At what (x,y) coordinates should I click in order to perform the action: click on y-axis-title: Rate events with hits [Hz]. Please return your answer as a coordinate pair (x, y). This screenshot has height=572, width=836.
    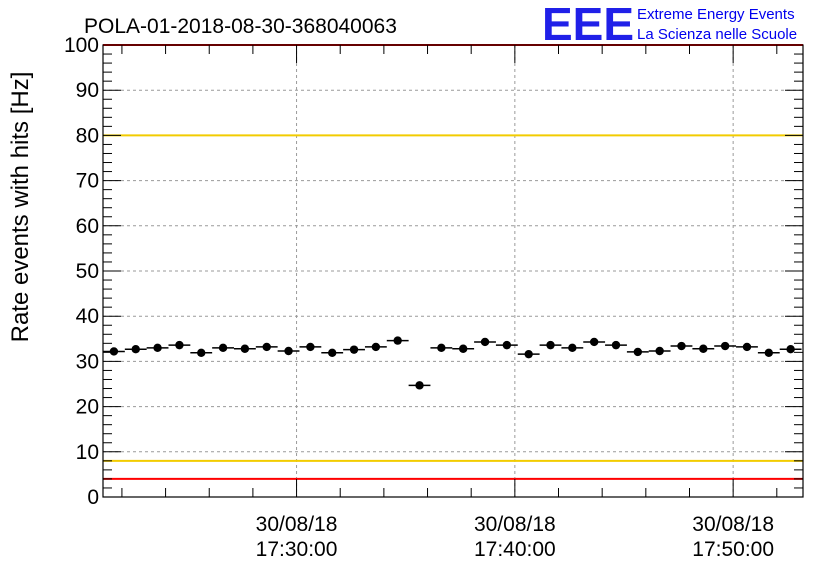
    Looking at the image, I should click on (20, 207).